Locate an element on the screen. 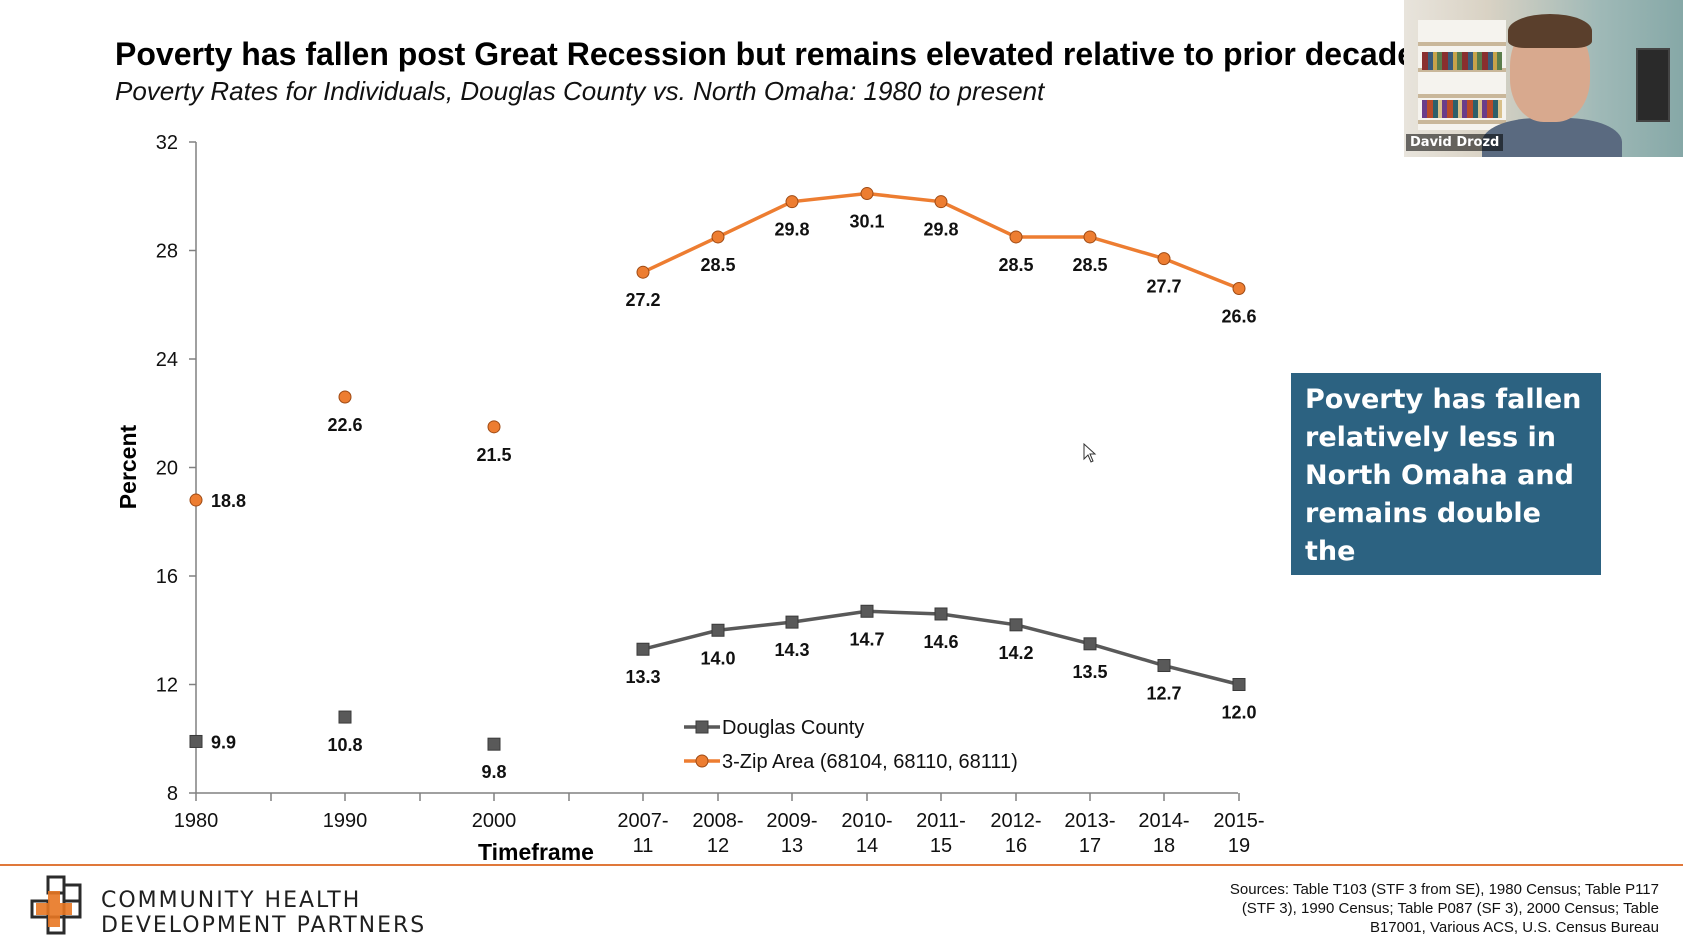  douglas-county-data-label: 12.7 is located at coordinates (1163, 694).